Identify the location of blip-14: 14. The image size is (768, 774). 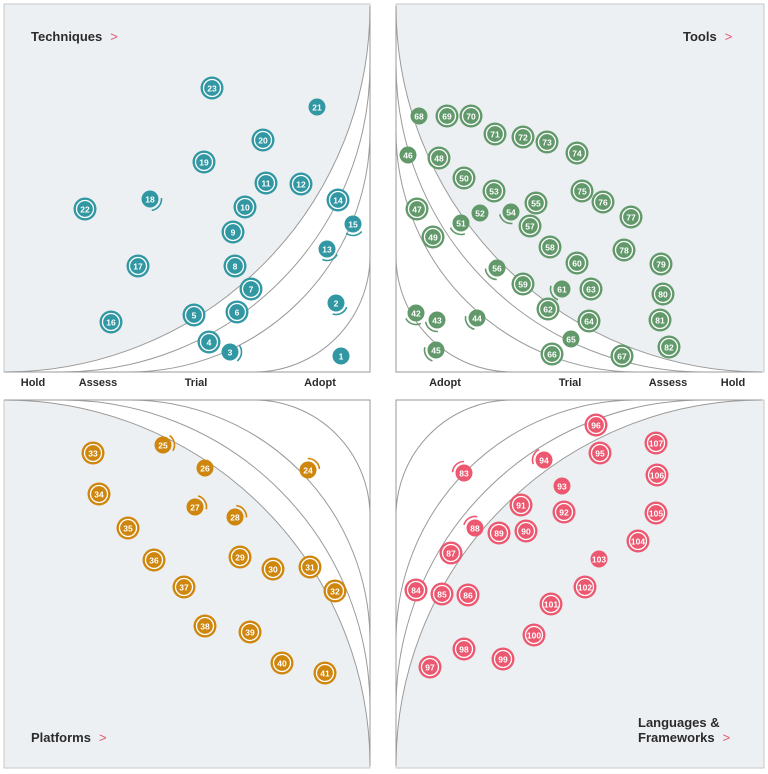
(338, 200).